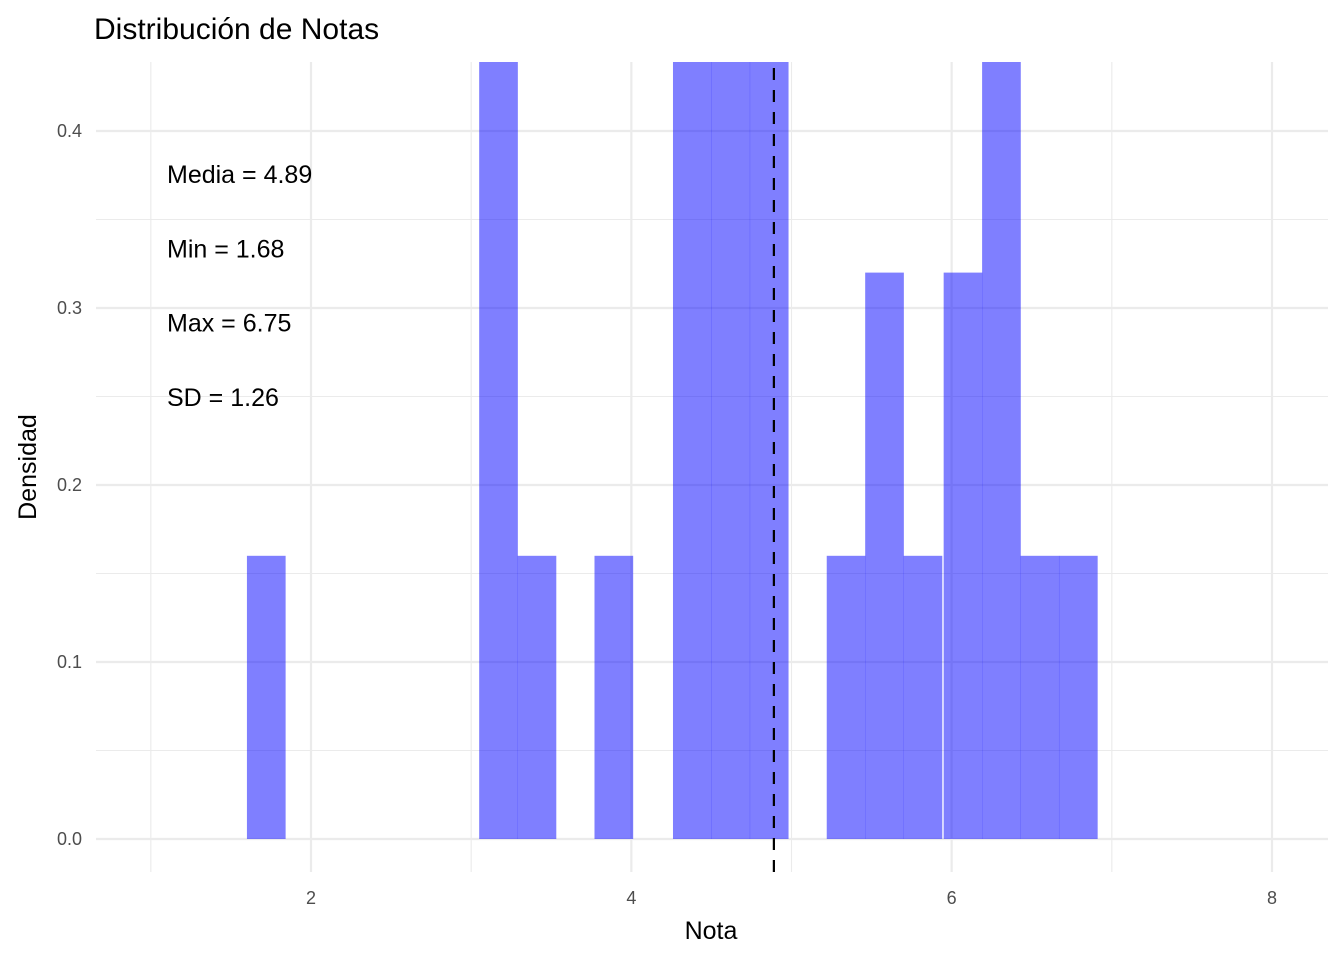 The image size is (1344, 960). I want to click on x-axis-title: Nota, so click(711, 931).